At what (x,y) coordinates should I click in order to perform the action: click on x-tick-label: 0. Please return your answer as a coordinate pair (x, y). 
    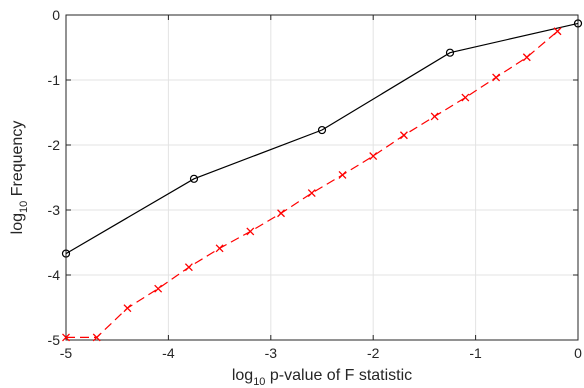
    Looking at the image, I should click on (578, 353).